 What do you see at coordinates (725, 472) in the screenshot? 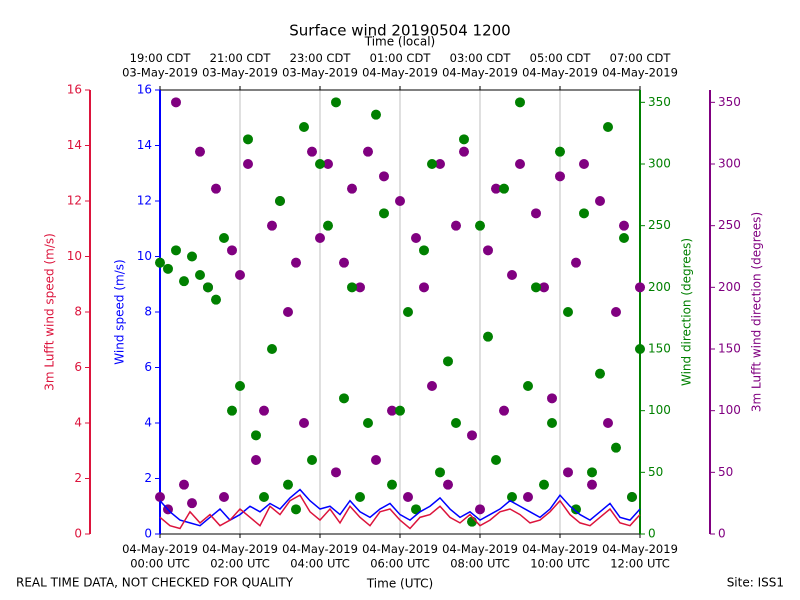
I see `y-tick-label: 50` at bounding box center [725, 472].